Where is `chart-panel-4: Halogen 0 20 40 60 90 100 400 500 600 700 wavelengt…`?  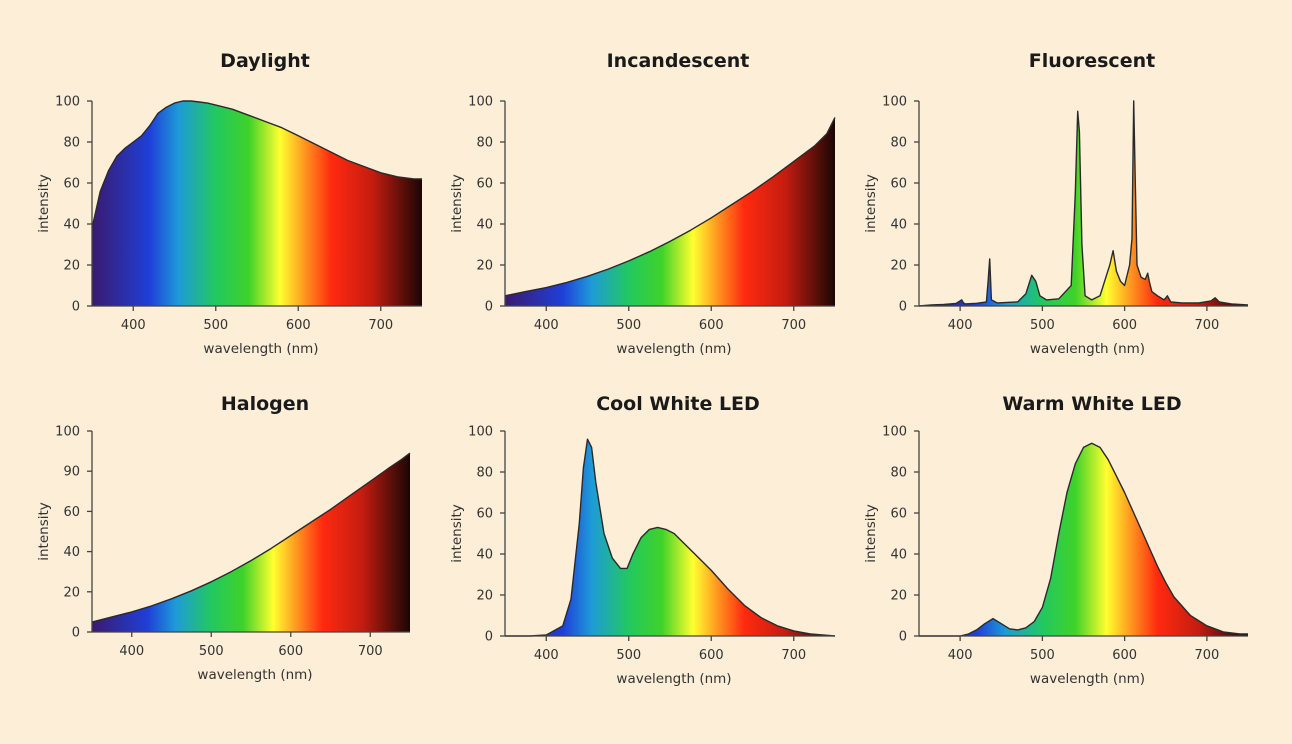 chart-panel-4: Halogen 0 20 40 60 90 100 400 500 600 700 wavelengt… is located at coordinates (223, 538).